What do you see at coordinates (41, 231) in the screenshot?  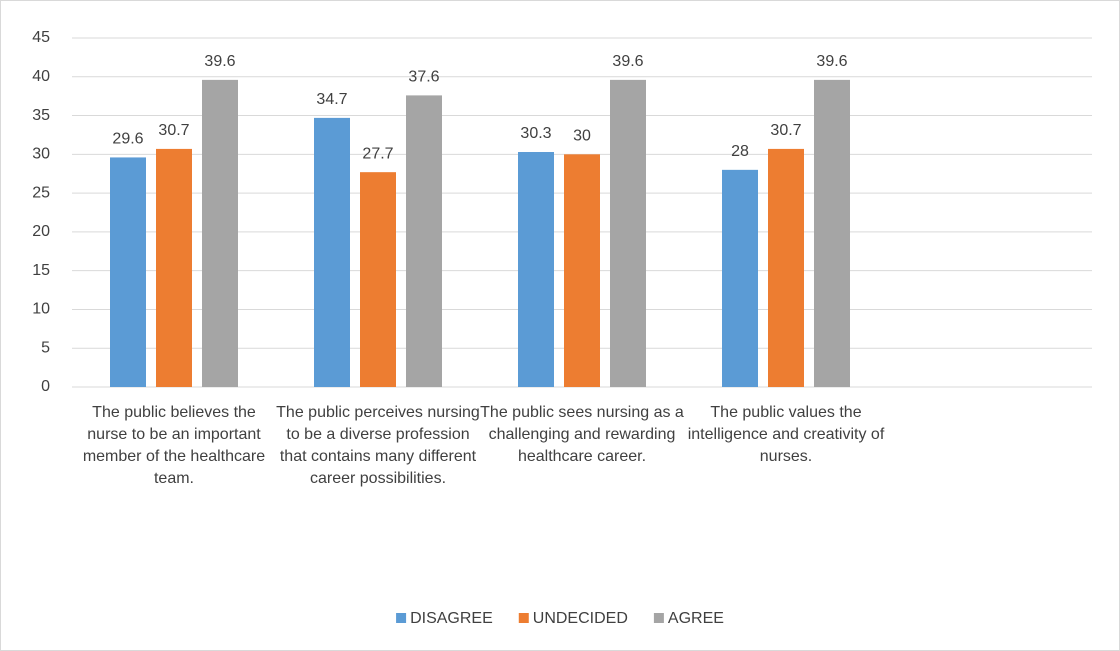 I see `y-tick-label: 20` at bounding box center [41, 231].